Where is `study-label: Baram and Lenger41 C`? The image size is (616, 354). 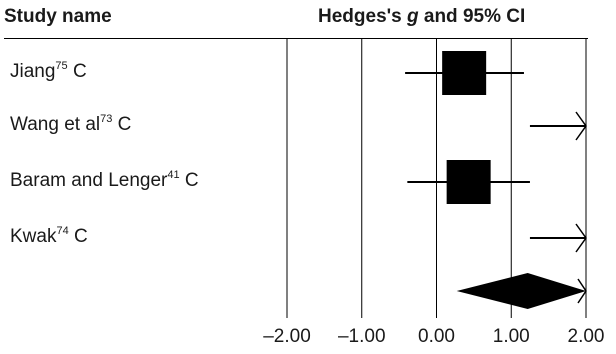 study-label: Baram and Lenger41 C is located at coordinates (104, 180).